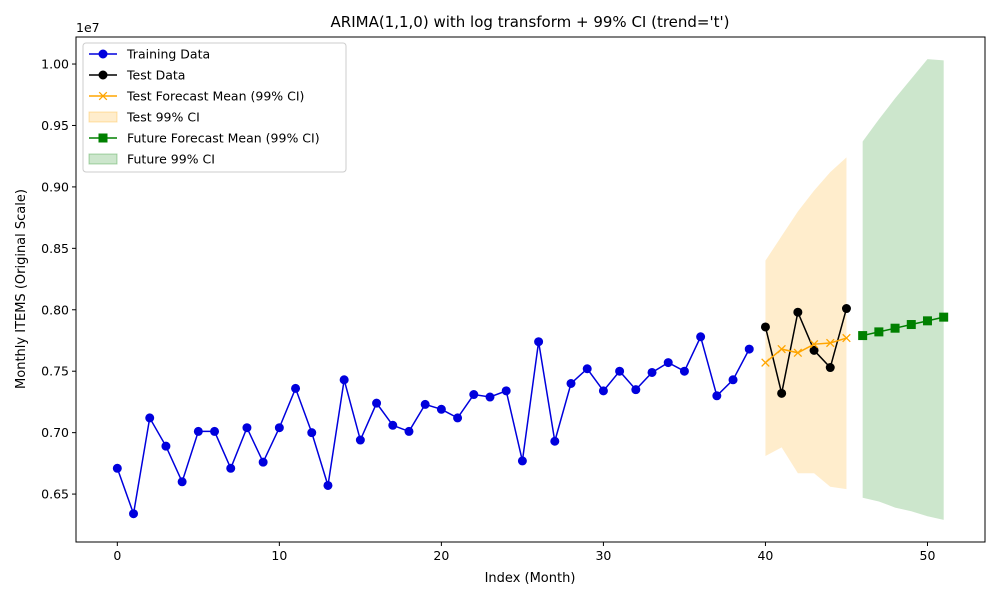 This screenshot has height=600, width=1000. I want to click on y-axis-ticks: 0.65 0.70 0.75 0.80 0.85 0.90 0.95 1.00, so click(58, 279).